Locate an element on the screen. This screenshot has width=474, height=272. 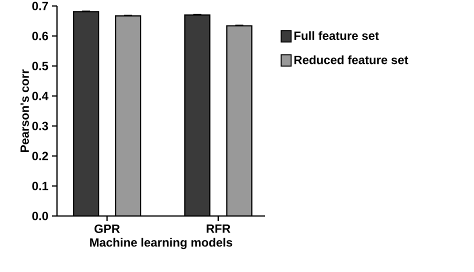
y-tick-label: 0.1 is located at coordinates (40, 186).